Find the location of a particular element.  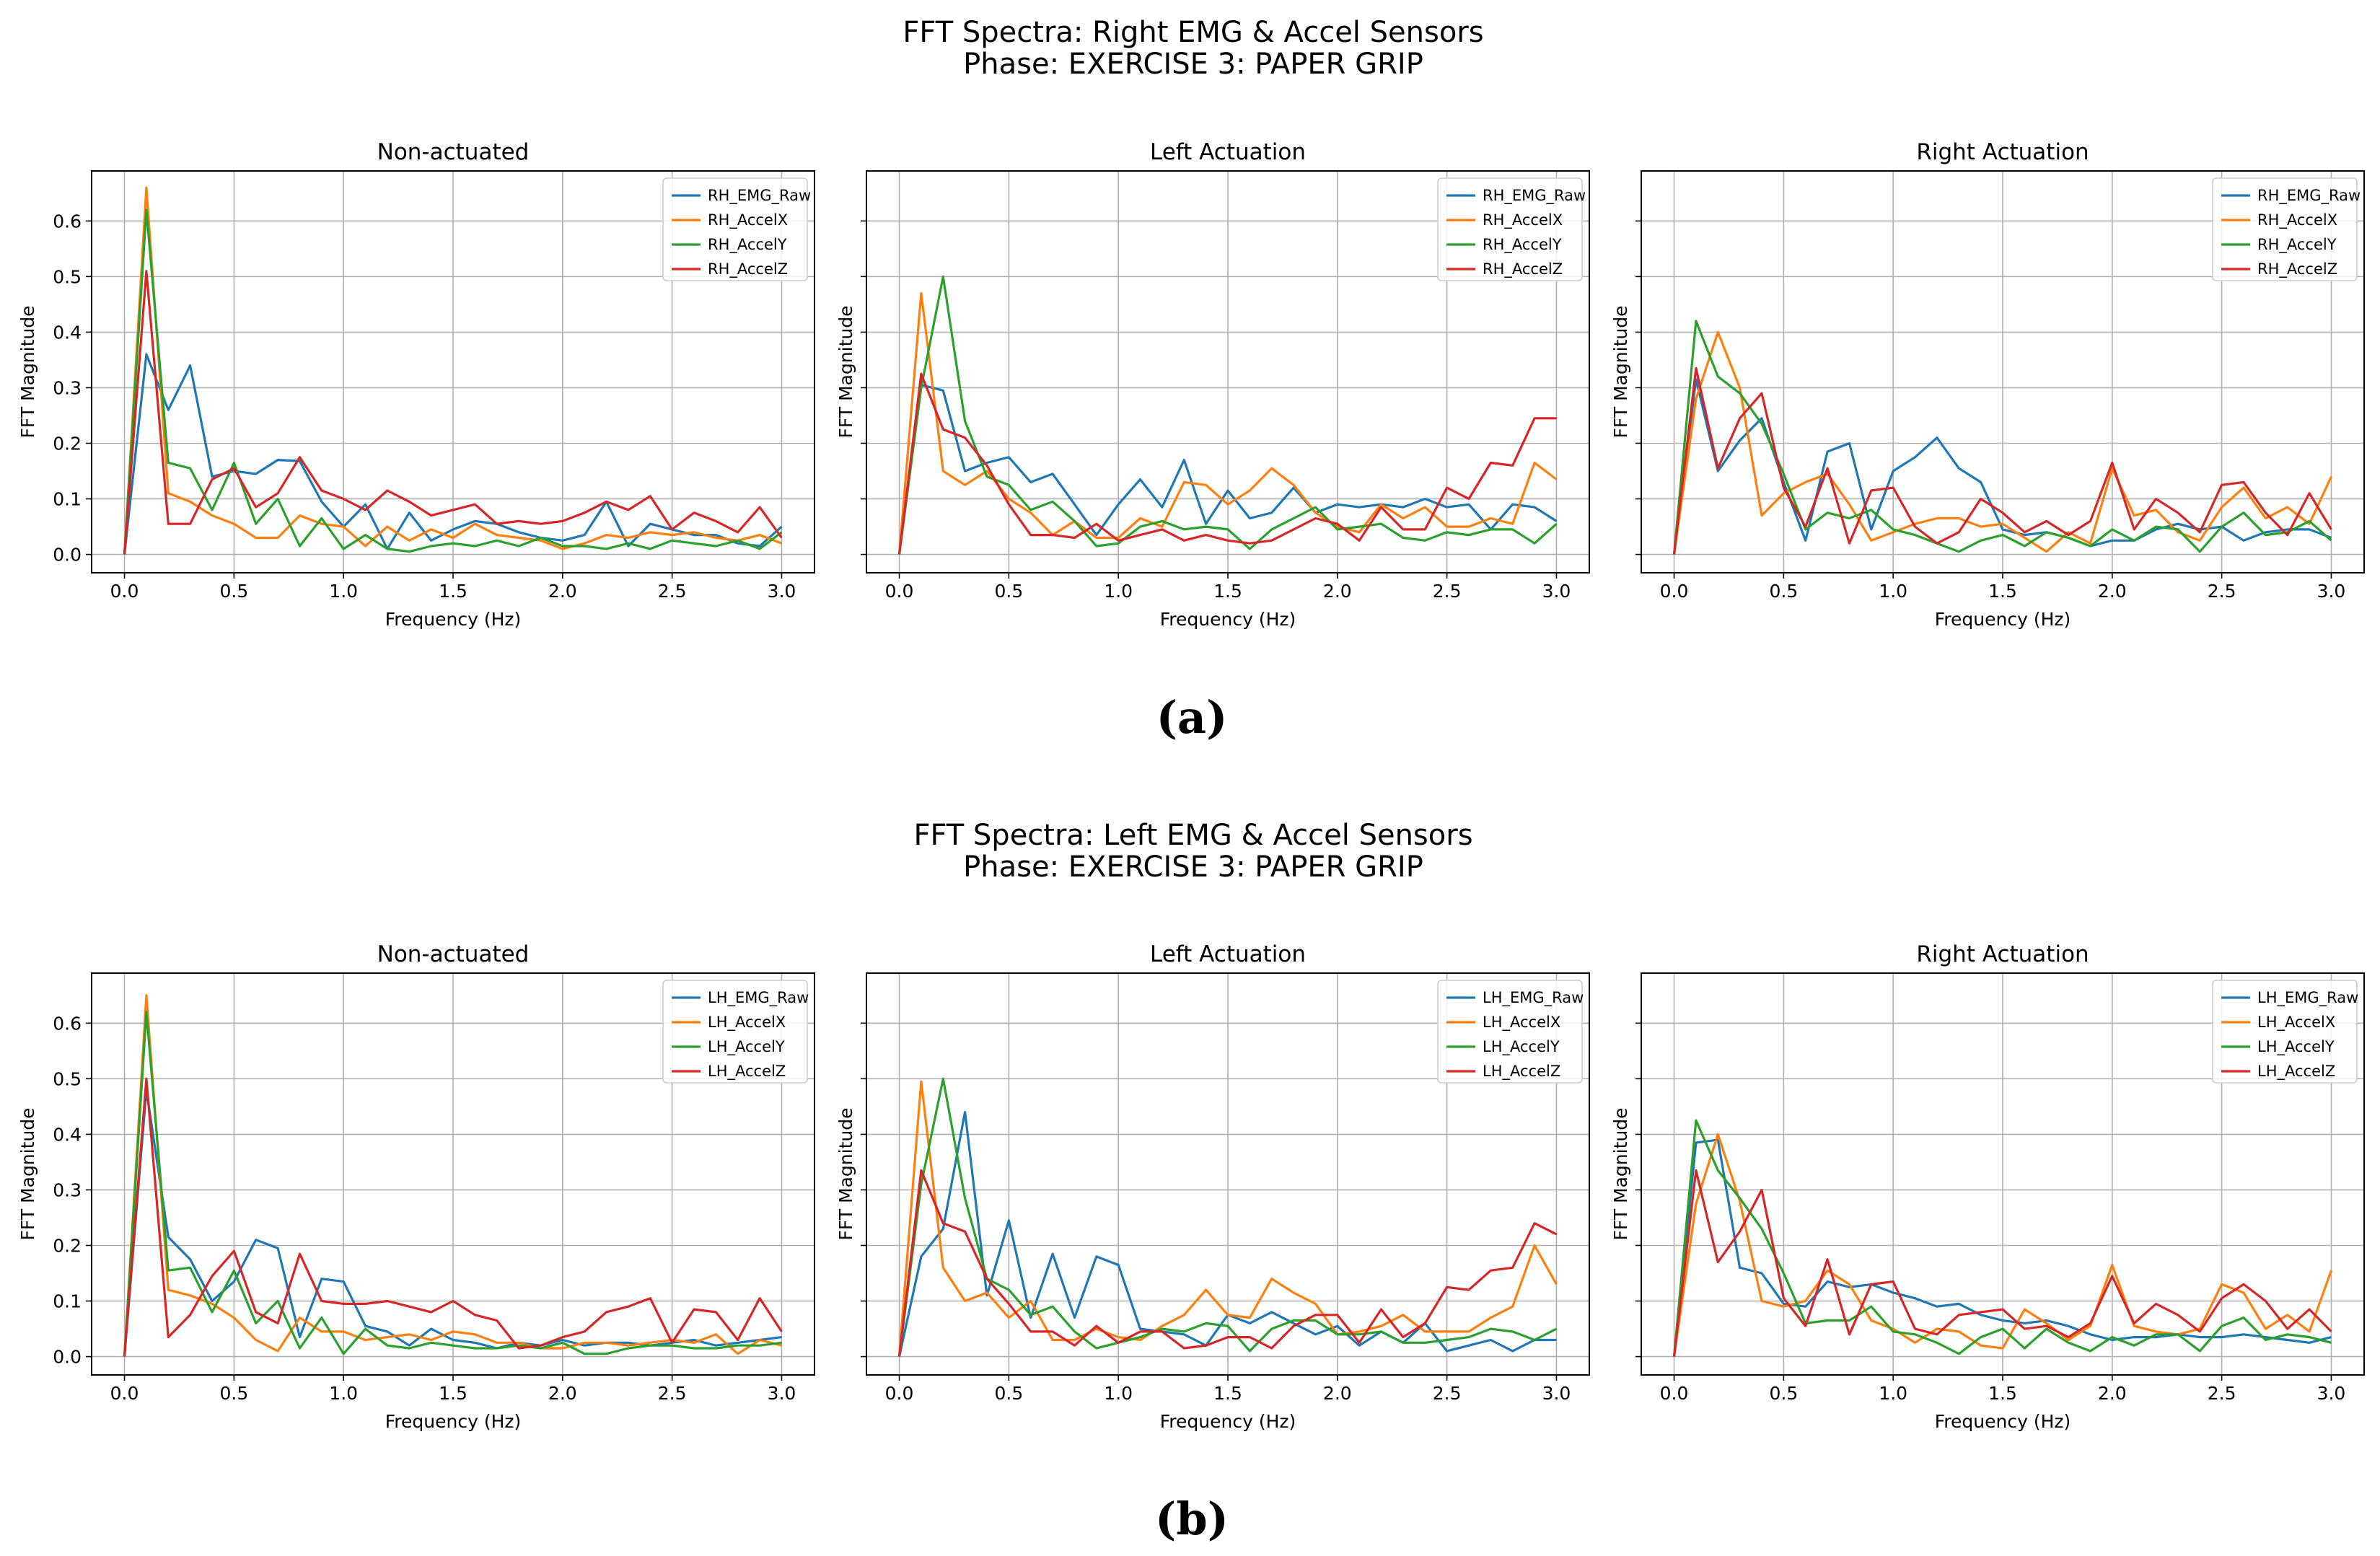

series-line-LH_AccelY is located at coordinates (452, 1184).